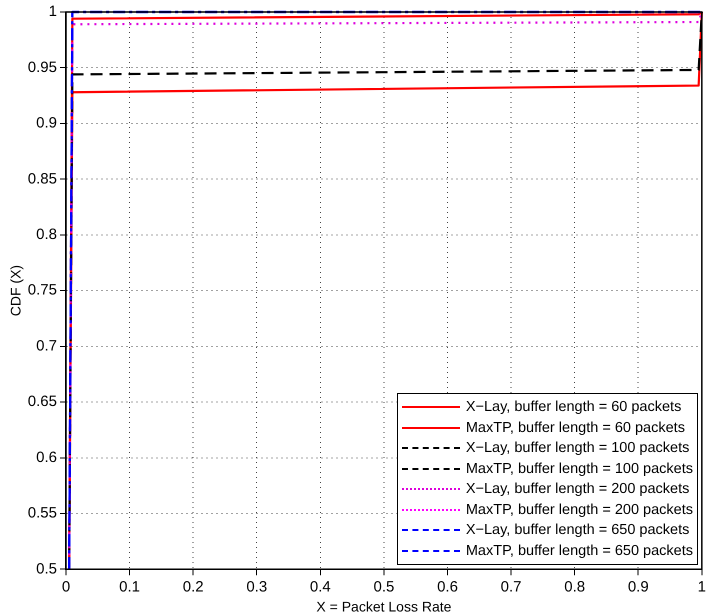  I want to click on x-tick-label: 0.7, so click(511, 587).